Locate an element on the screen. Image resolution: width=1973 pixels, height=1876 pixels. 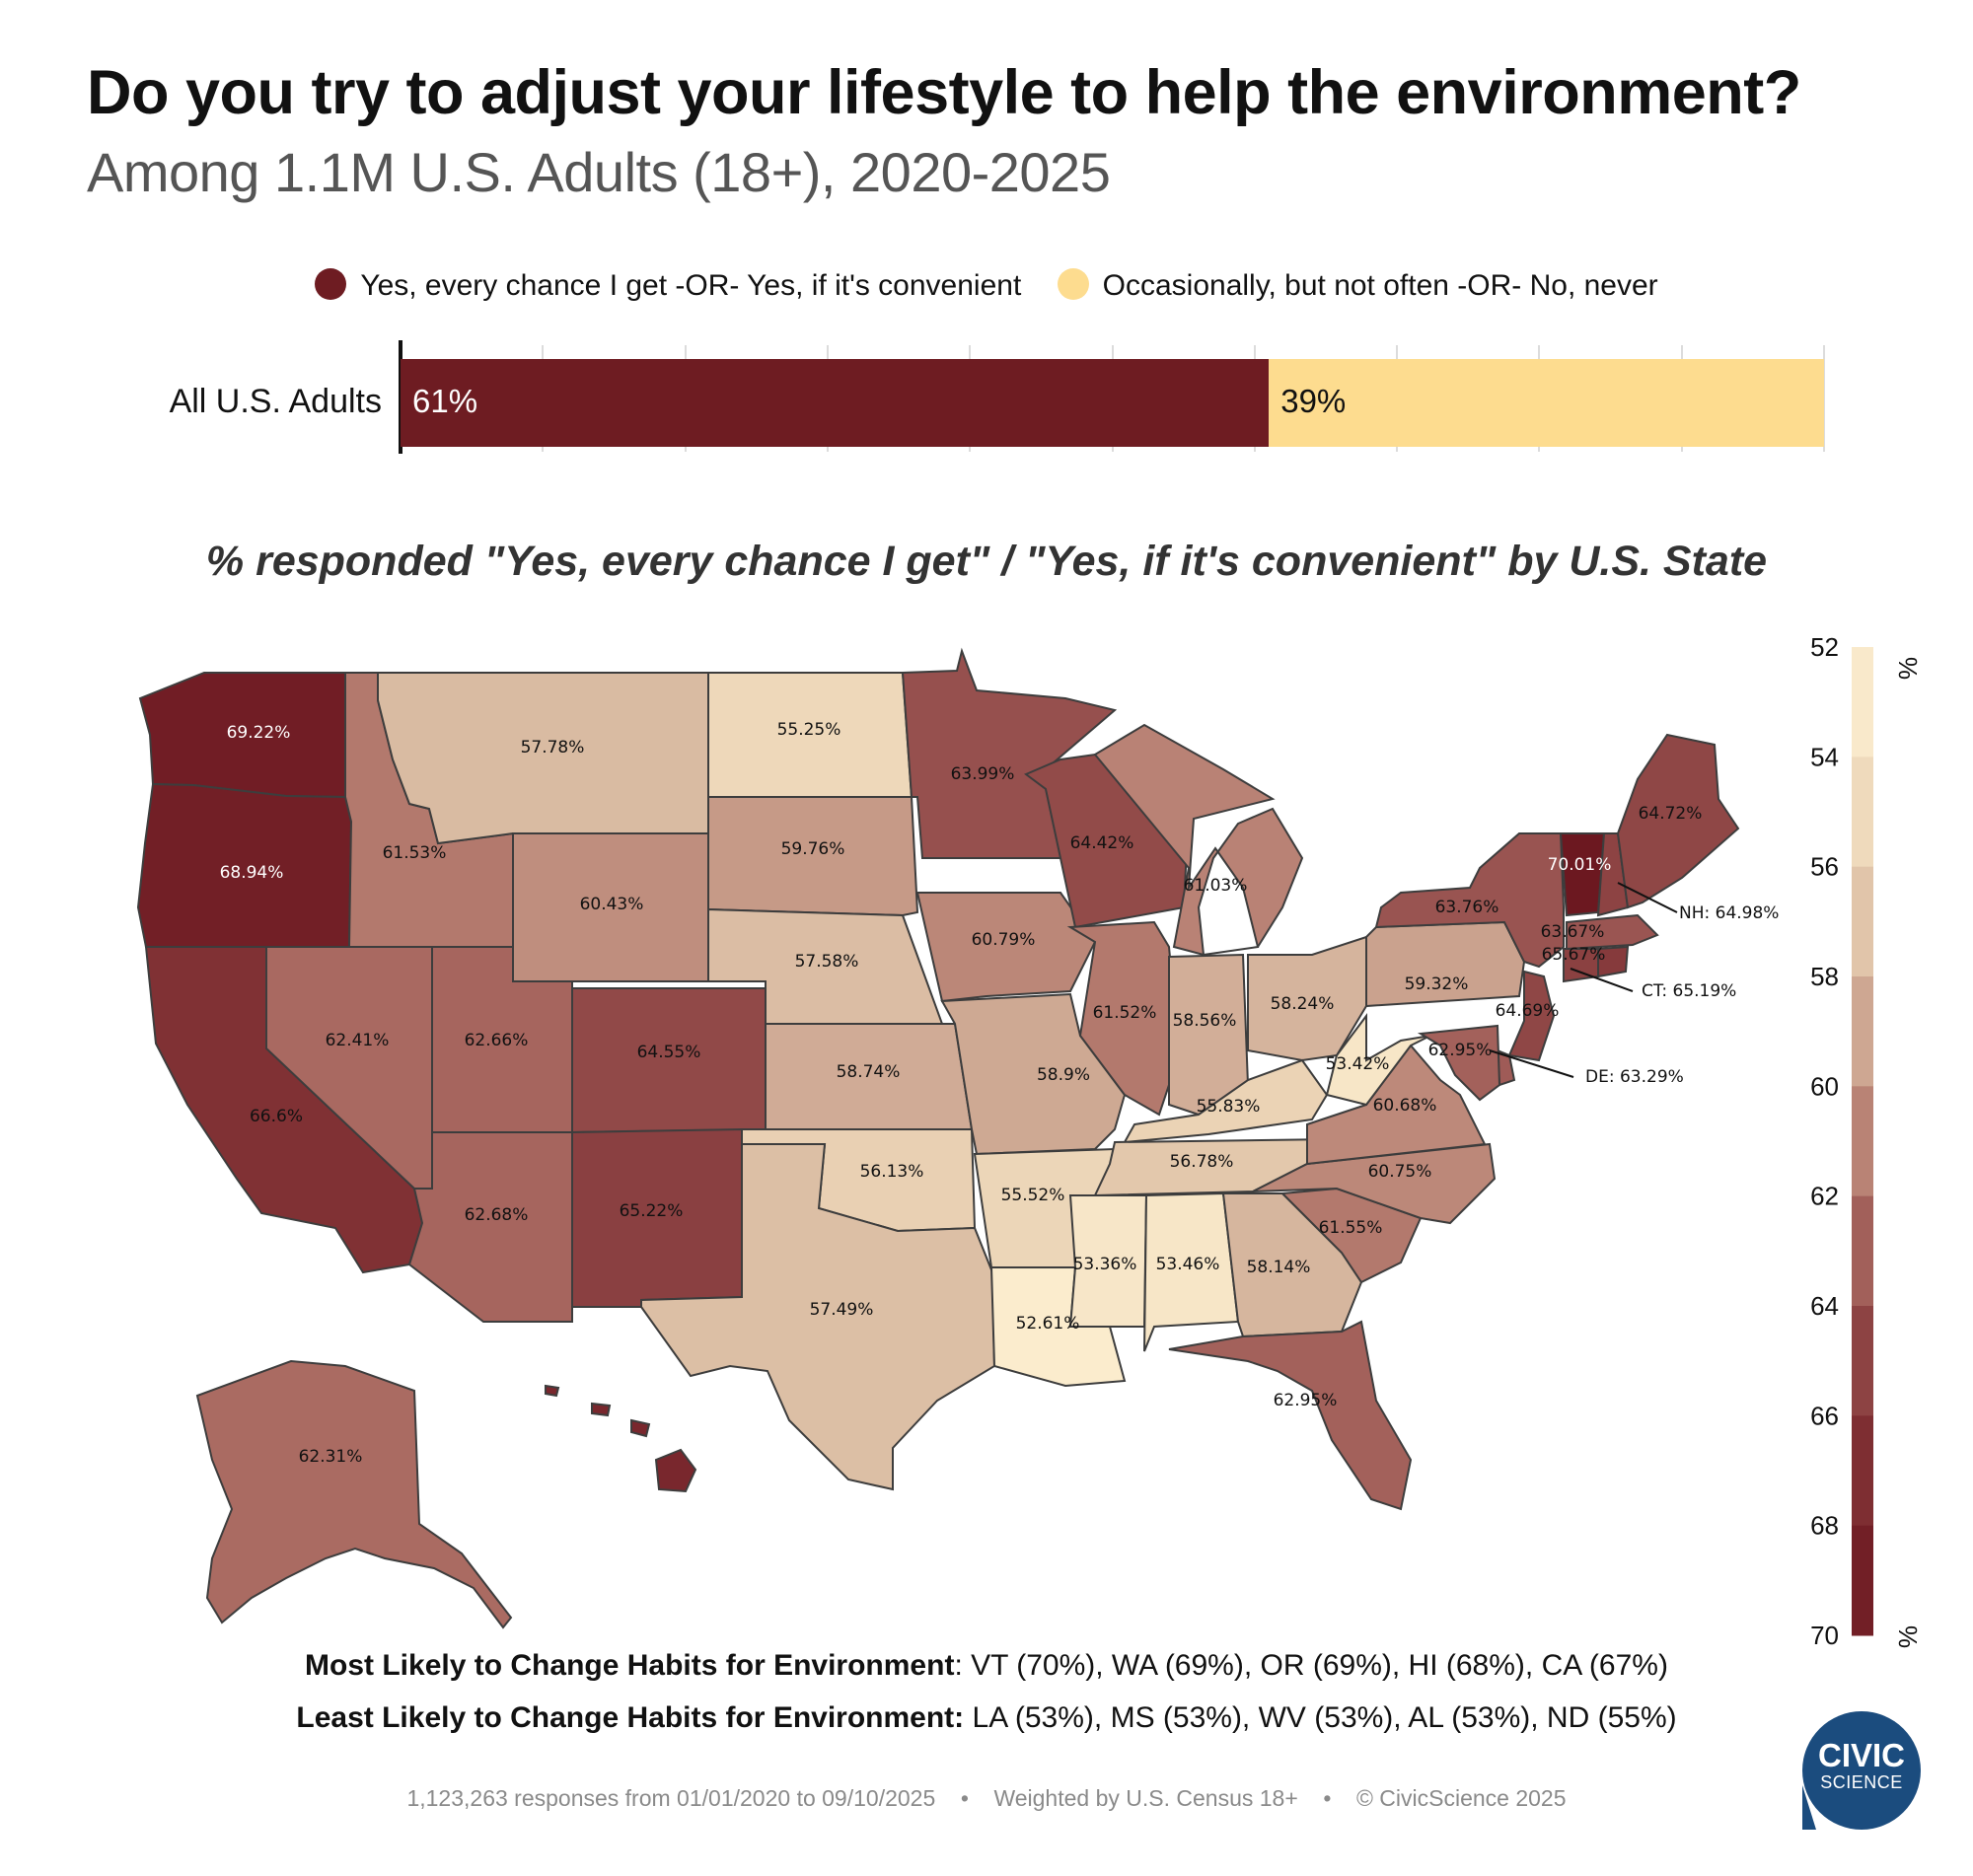
logo-line1: CIVIC is located at coordinates (1861, 1755).